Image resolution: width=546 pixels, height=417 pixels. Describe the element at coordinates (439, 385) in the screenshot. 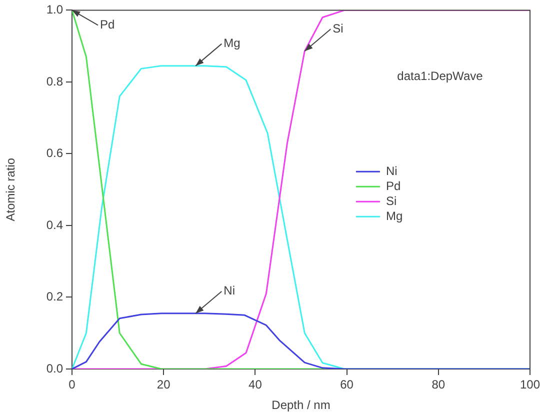

I see `x-tick-label: 80` at that location.